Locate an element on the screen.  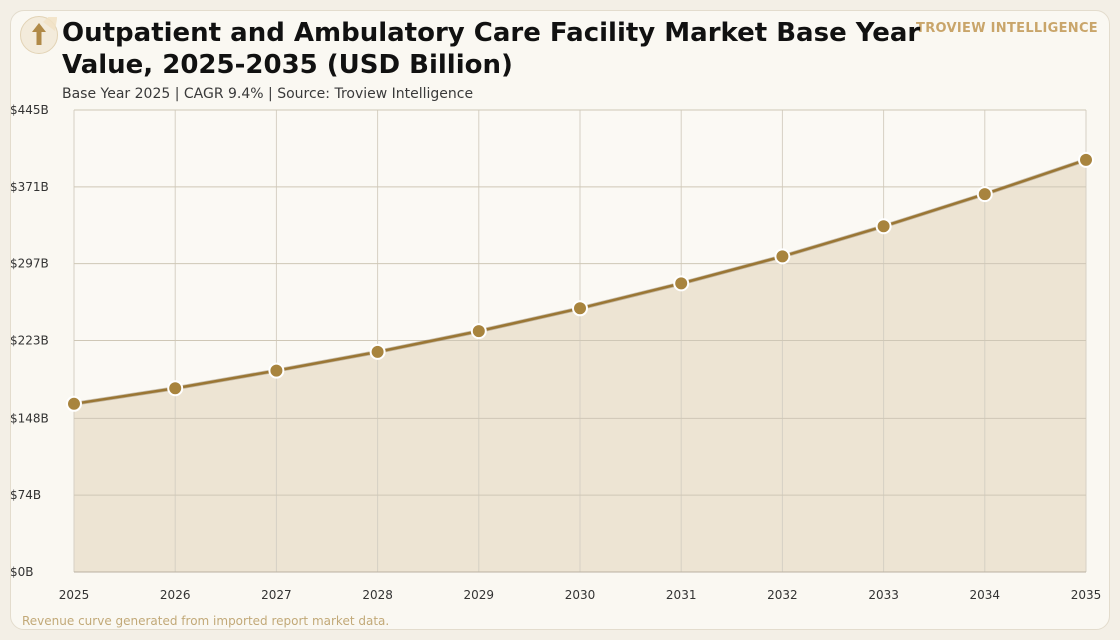
x-tick-label: 2031 is located at coordinates (681, 595).